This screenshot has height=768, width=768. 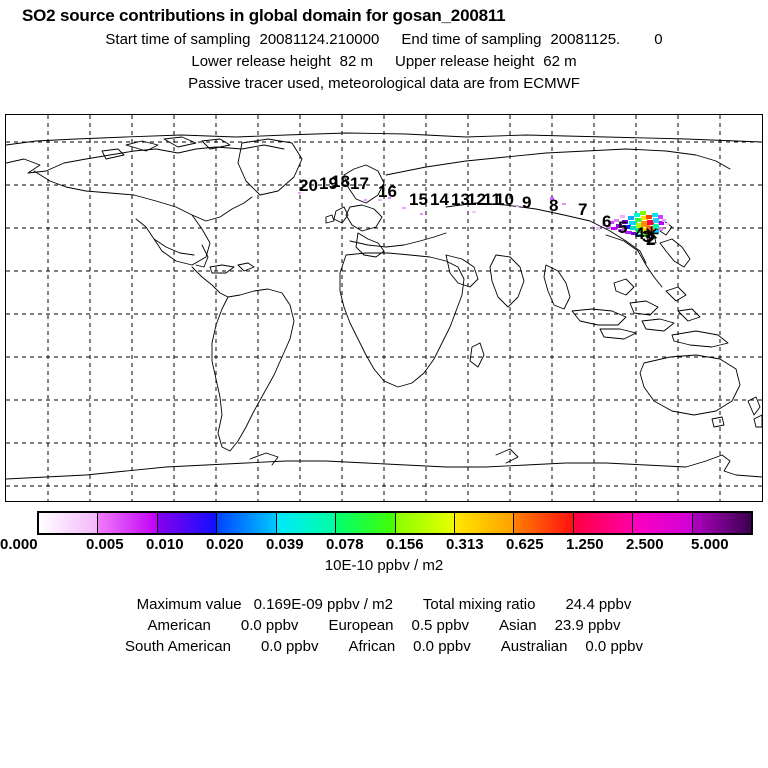 What do you see at coordinates (384, 565) in the screenshot?
I see `colorbar-unit-label: 10E-10 ppbv / m2` at bounding box center [384, 565].